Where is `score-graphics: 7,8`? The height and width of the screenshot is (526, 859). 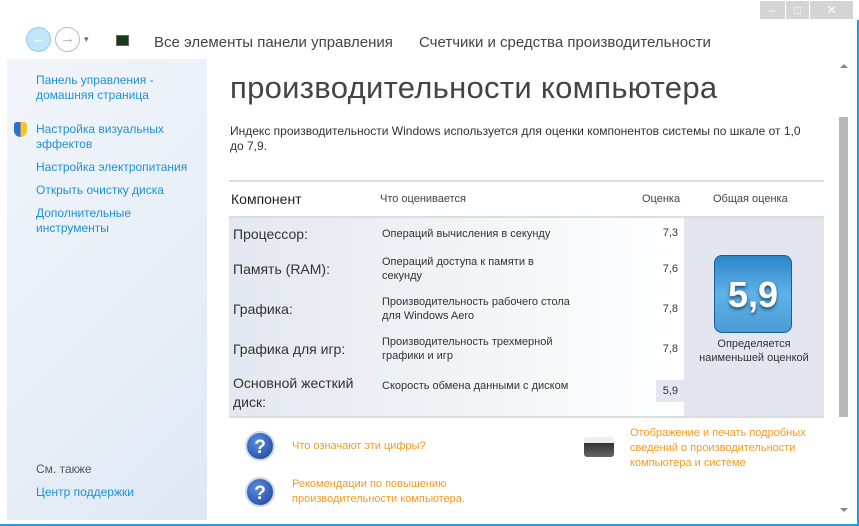
score-graphics: 7,8 is located at coordinates (670, 309).